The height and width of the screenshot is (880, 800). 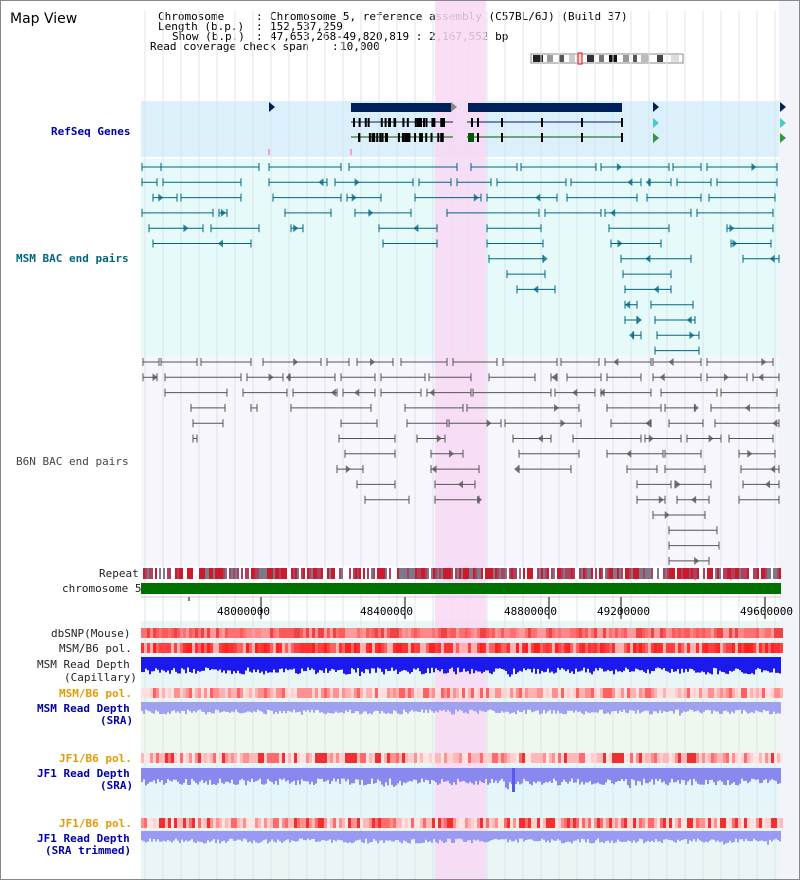 I want to click on track-label-b6n-bac: B6N BAC end pairs, so click(x=72, y=461).